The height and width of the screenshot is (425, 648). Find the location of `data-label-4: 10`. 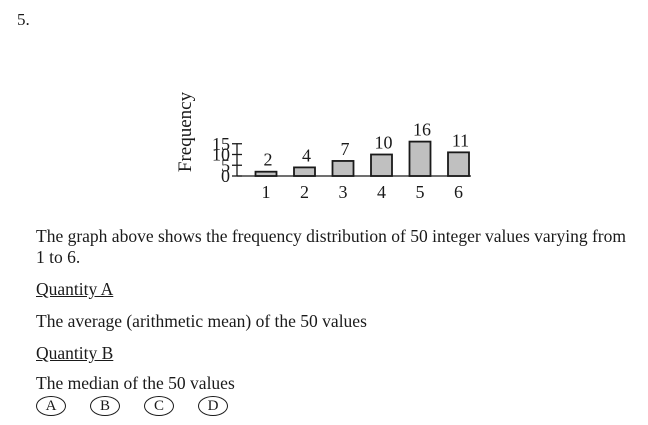

data-label-4: 10 is located at coordinates (384, 143).